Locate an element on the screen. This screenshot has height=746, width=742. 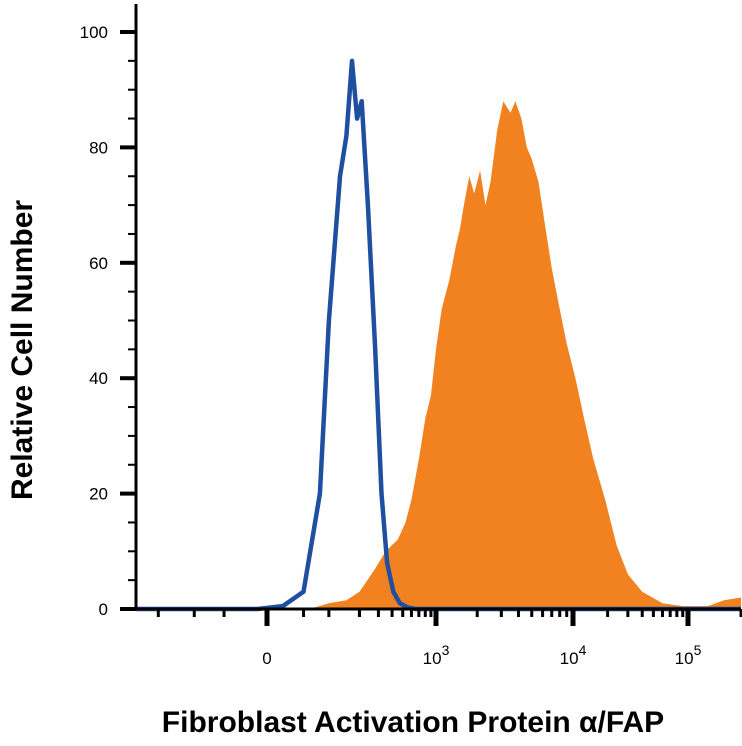
x-tick-label: 10⁵ is located at coordinates (688, 655).